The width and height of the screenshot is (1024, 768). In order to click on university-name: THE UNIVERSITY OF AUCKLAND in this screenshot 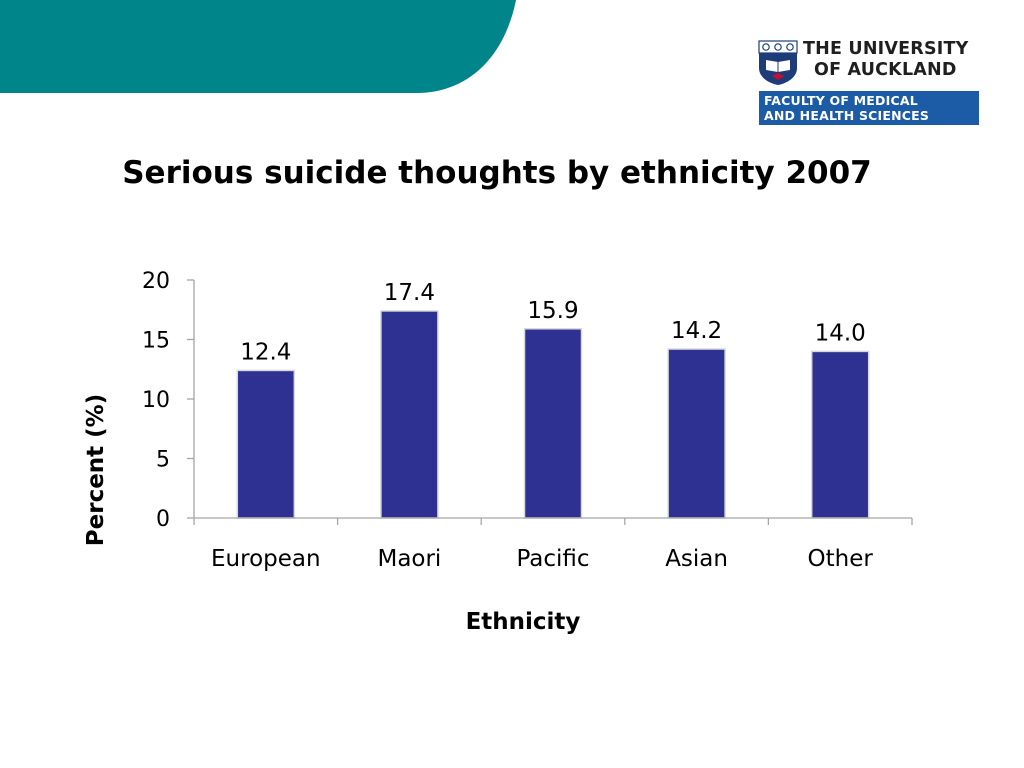, I will do `click(893, 60)`.